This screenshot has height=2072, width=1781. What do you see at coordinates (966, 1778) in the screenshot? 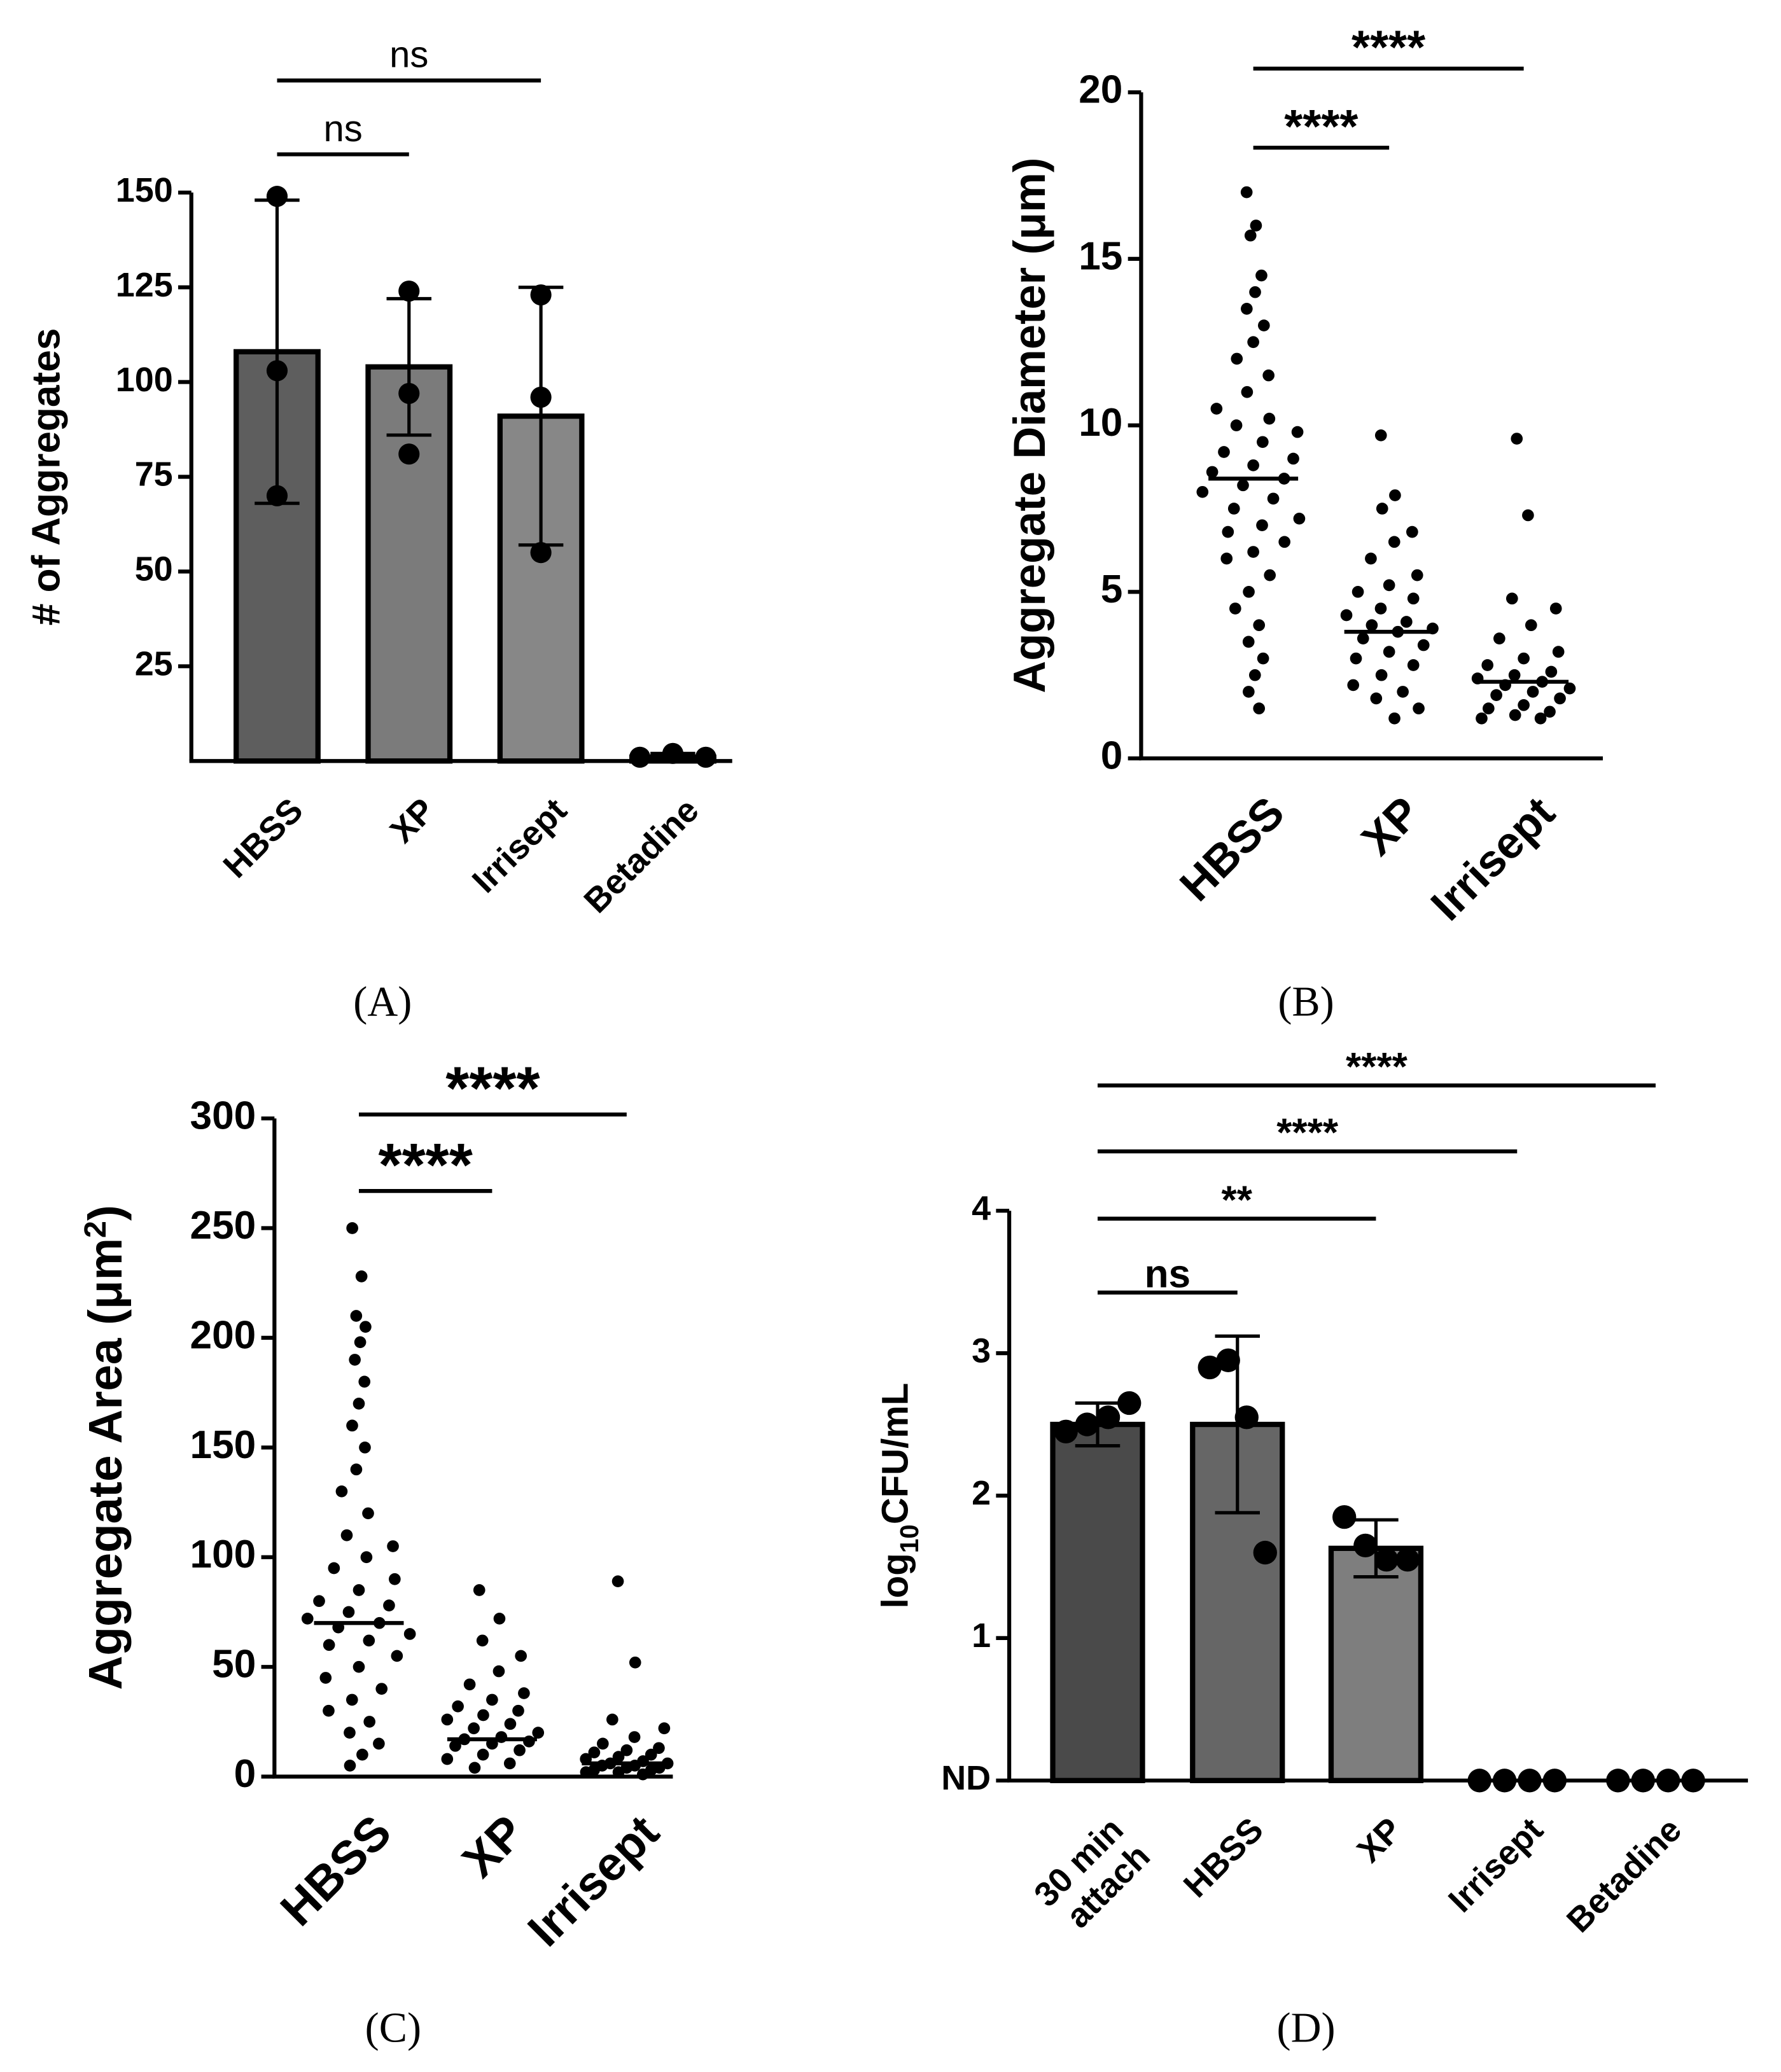
I see `y-tick-label: ND` at bounding box center [966, 1778].